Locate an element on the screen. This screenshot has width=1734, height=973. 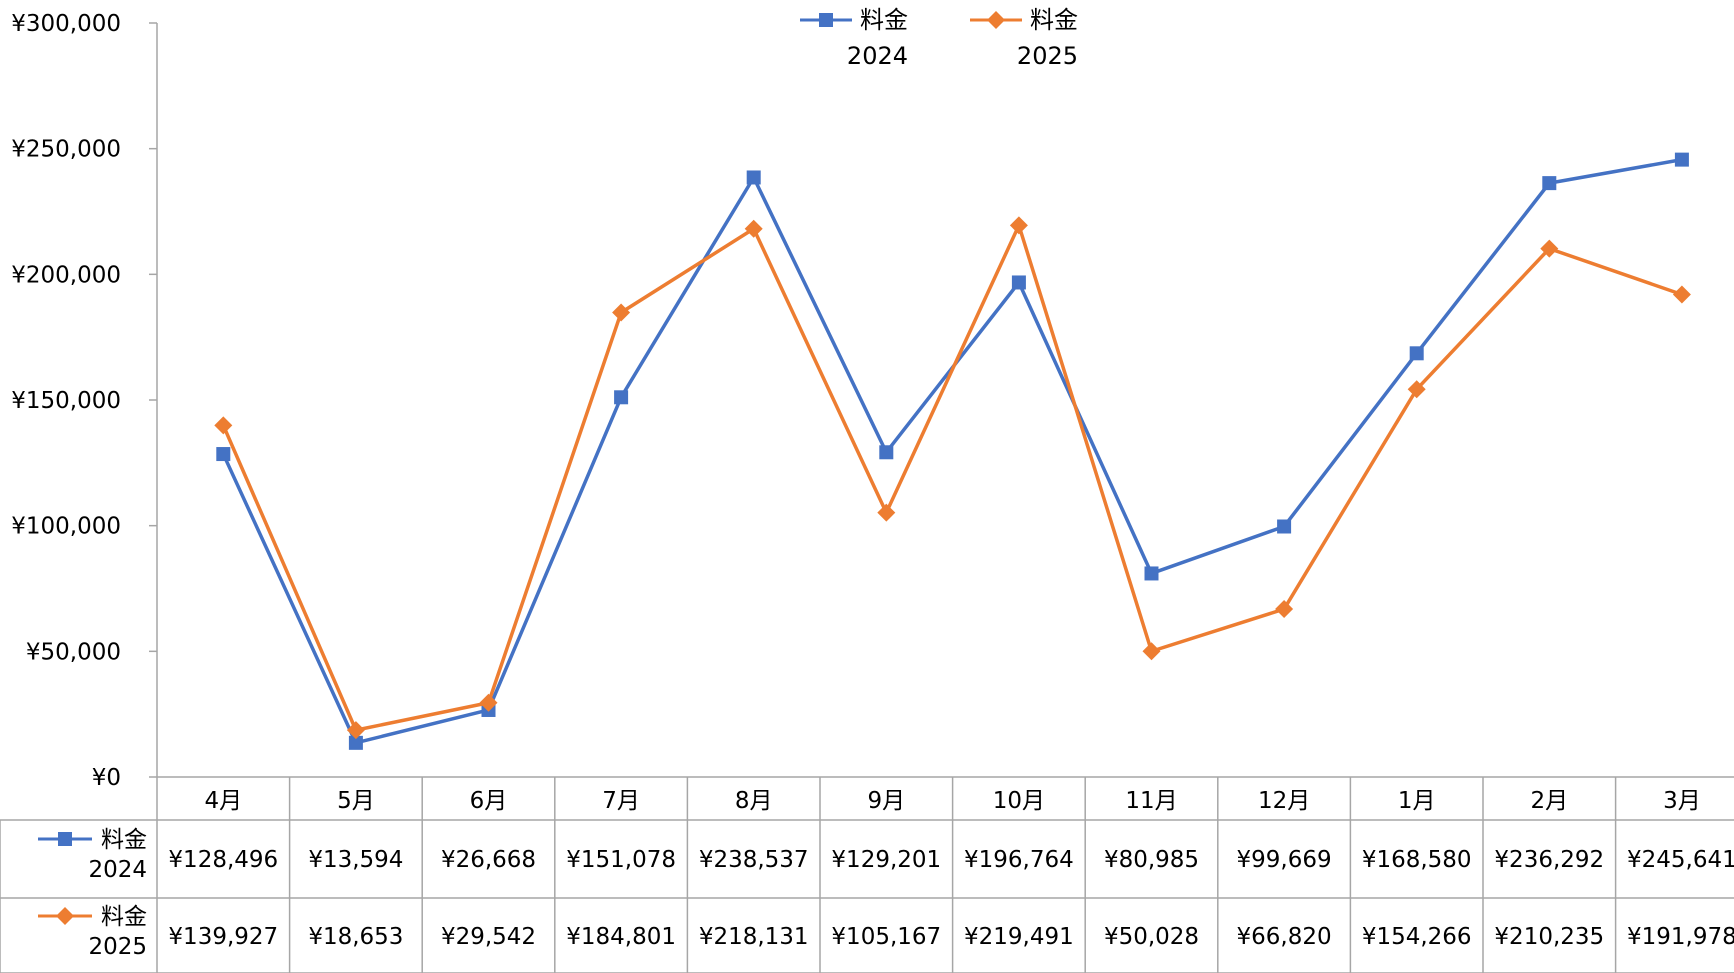
y-tick-label: ¥150,000 is located at coordinates (66, 401).